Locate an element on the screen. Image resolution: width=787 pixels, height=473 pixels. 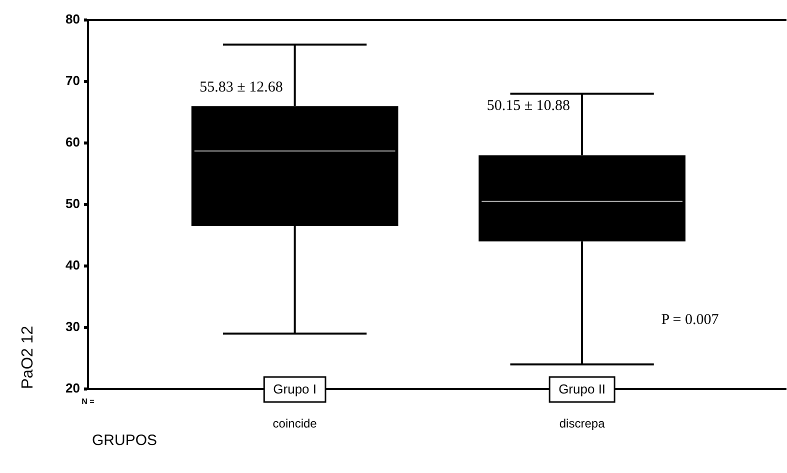
x-tick-label: coincide is located at coordinates (295, 423).